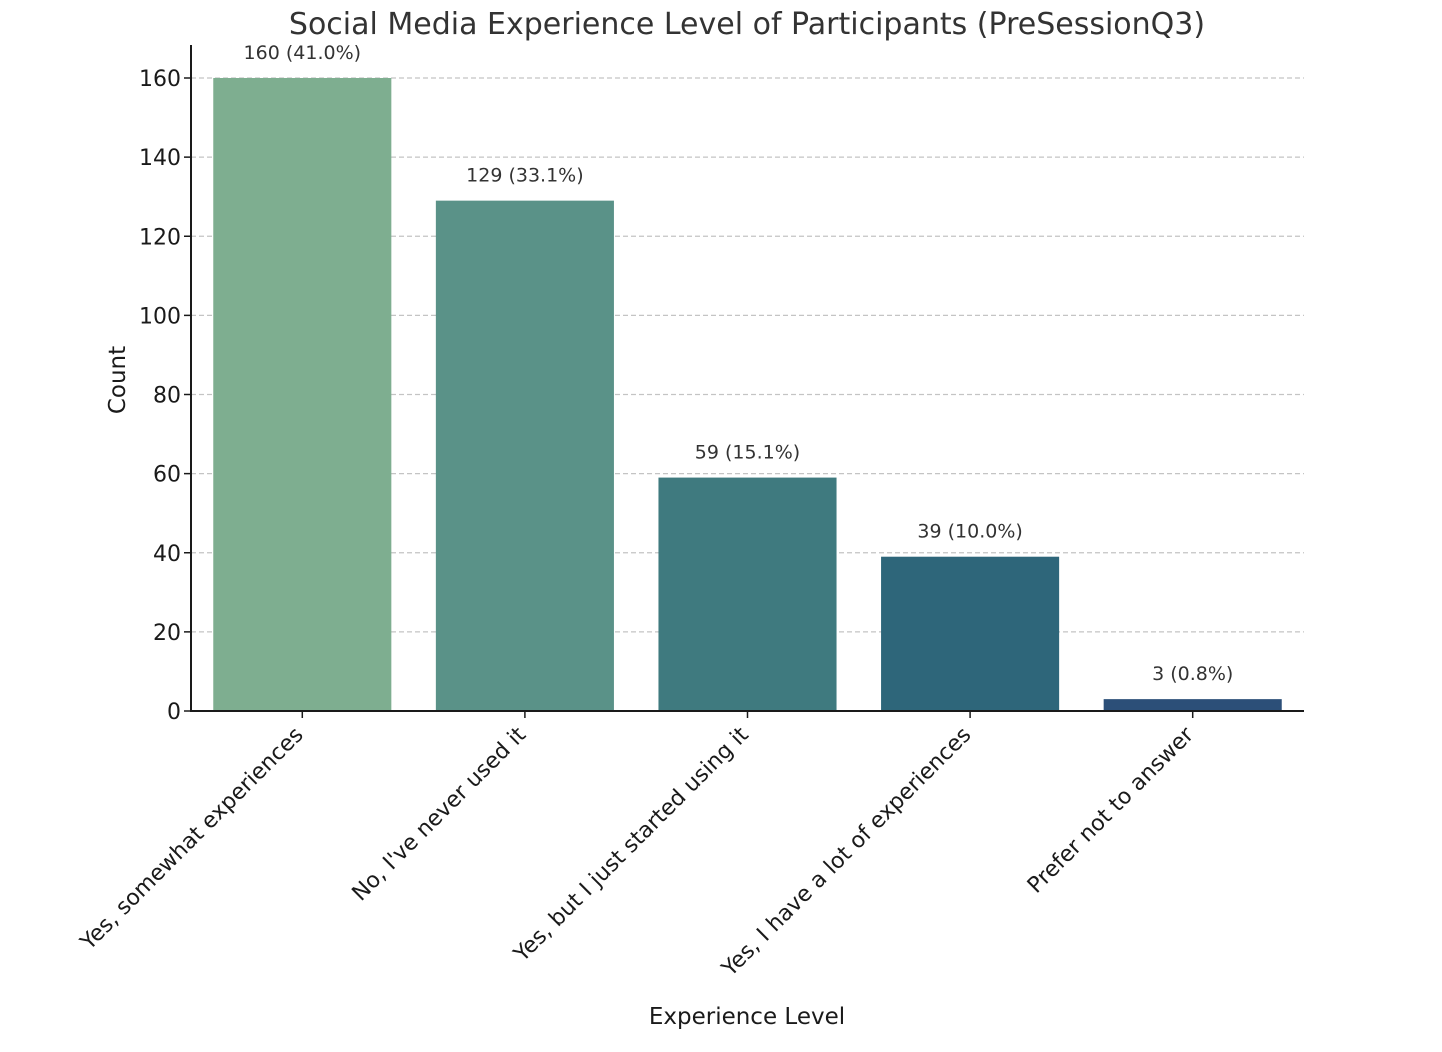 The width and height of the screenshot is (1442, 1052). Describe the element at coordinates (118, 380) in the screenshot. I see `y-axis-label: Count` at that location.